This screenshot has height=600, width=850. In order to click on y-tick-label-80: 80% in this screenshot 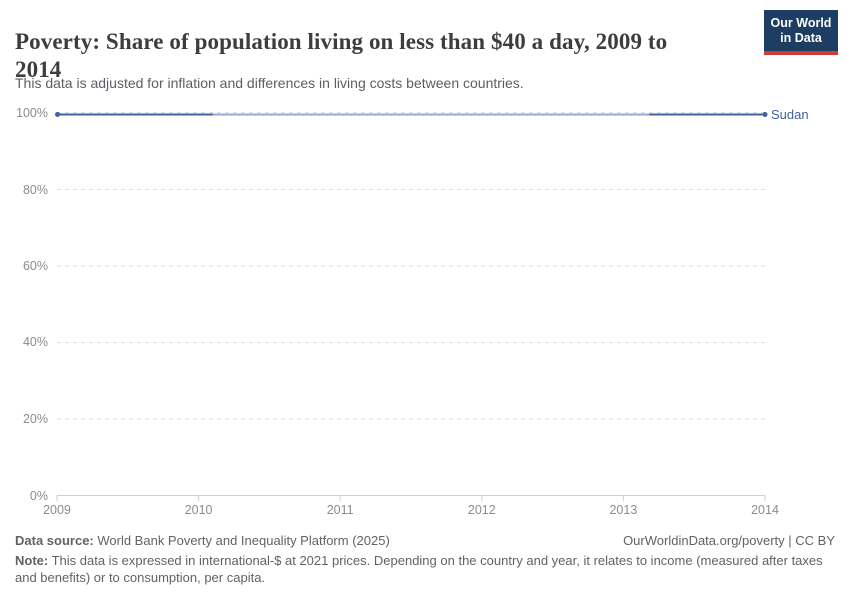, I will do `click(35, 190)`.